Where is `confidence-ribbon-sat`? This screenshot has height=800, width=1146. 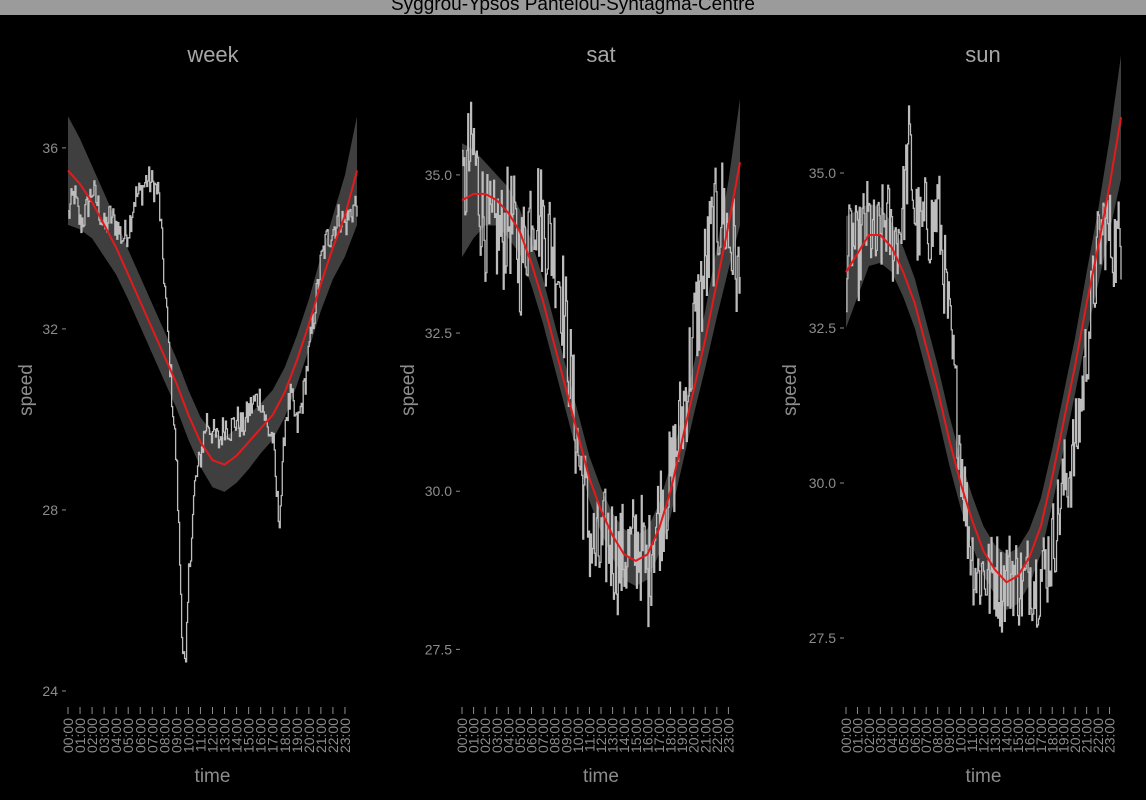 confidence-ribbon-sat is located at coordinates (601, 342).